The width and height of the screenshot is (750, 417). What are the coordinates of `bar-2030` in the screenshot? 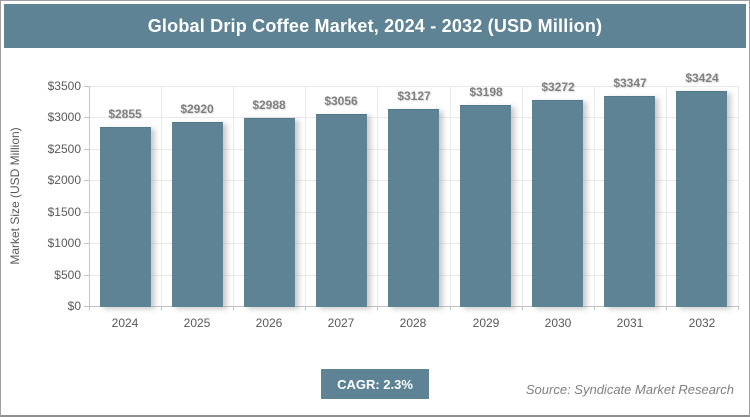 It's located at (557, 203).